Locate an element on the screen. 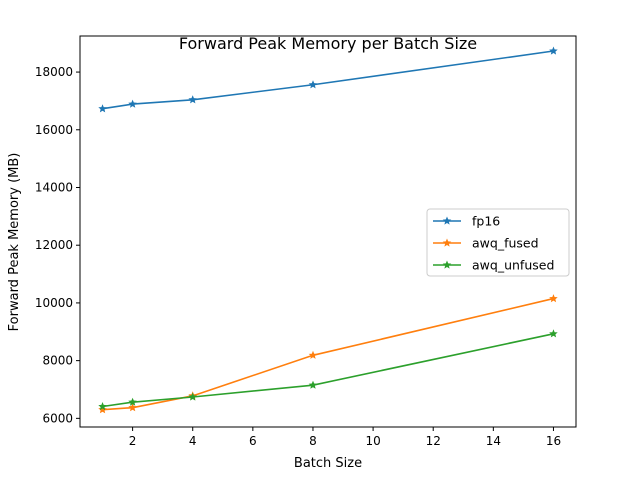 The width and height of the screenshot is (640, 484). legend: fp16 awq_fused awq_unfused is located at coordinates (498, 242).